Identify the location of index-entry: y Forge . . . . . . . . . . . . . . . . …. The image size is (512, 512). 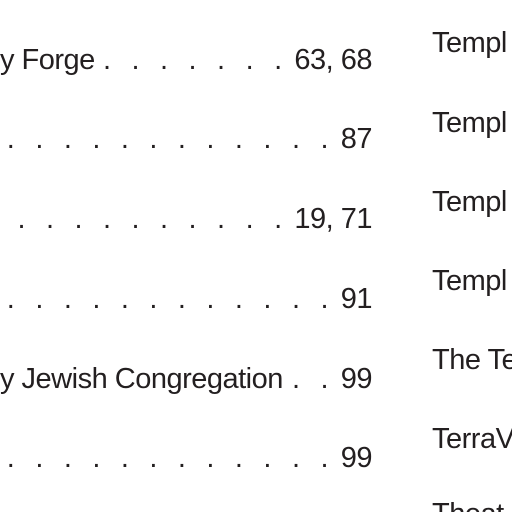
(186, 60).